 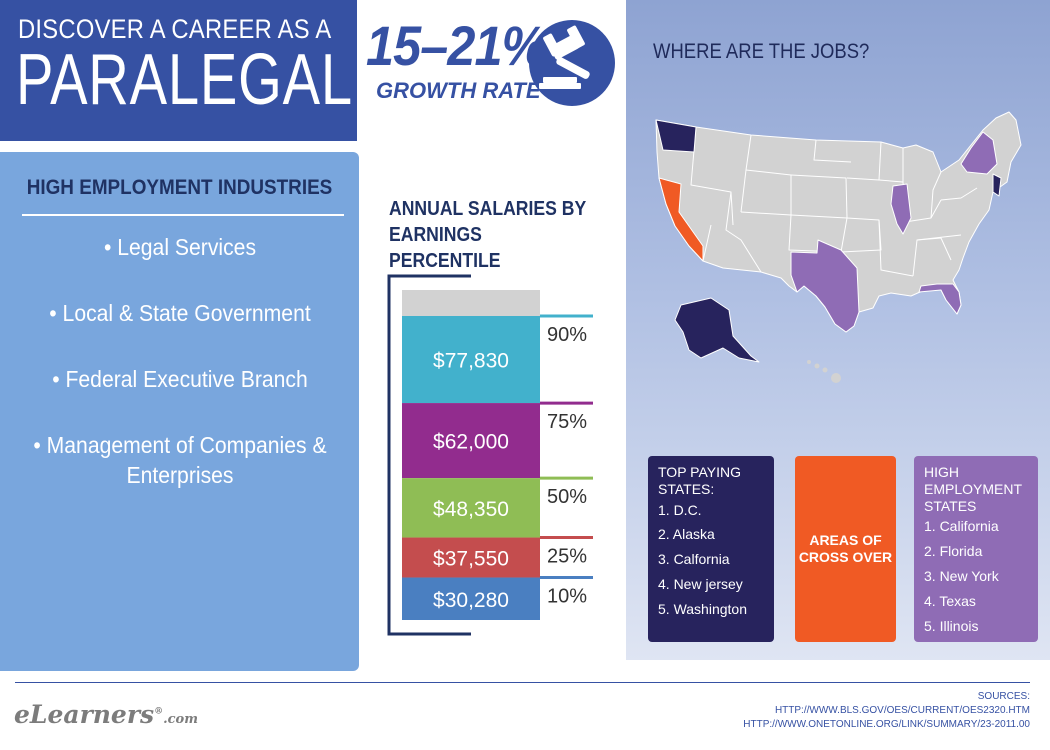 I want to click on list-item: 5. Washington, so click(x=702, y=608).